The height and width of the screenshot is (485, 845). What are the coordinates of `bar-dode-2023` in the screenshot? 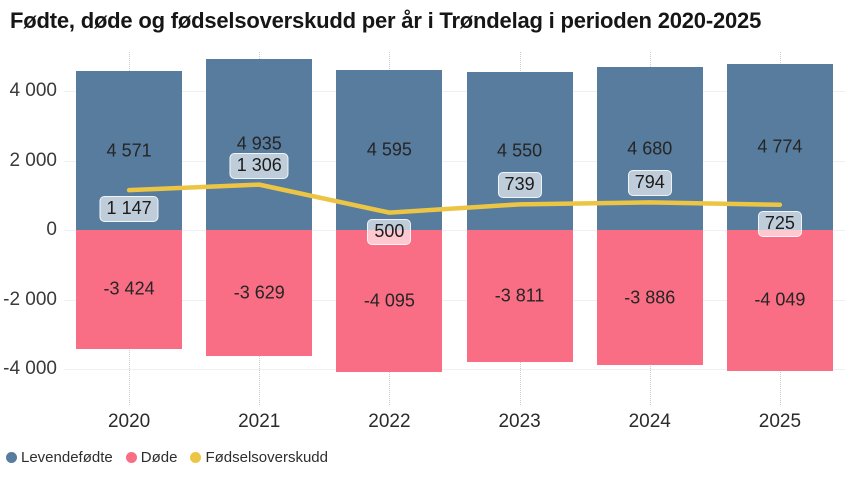 It's located at (519, 296).